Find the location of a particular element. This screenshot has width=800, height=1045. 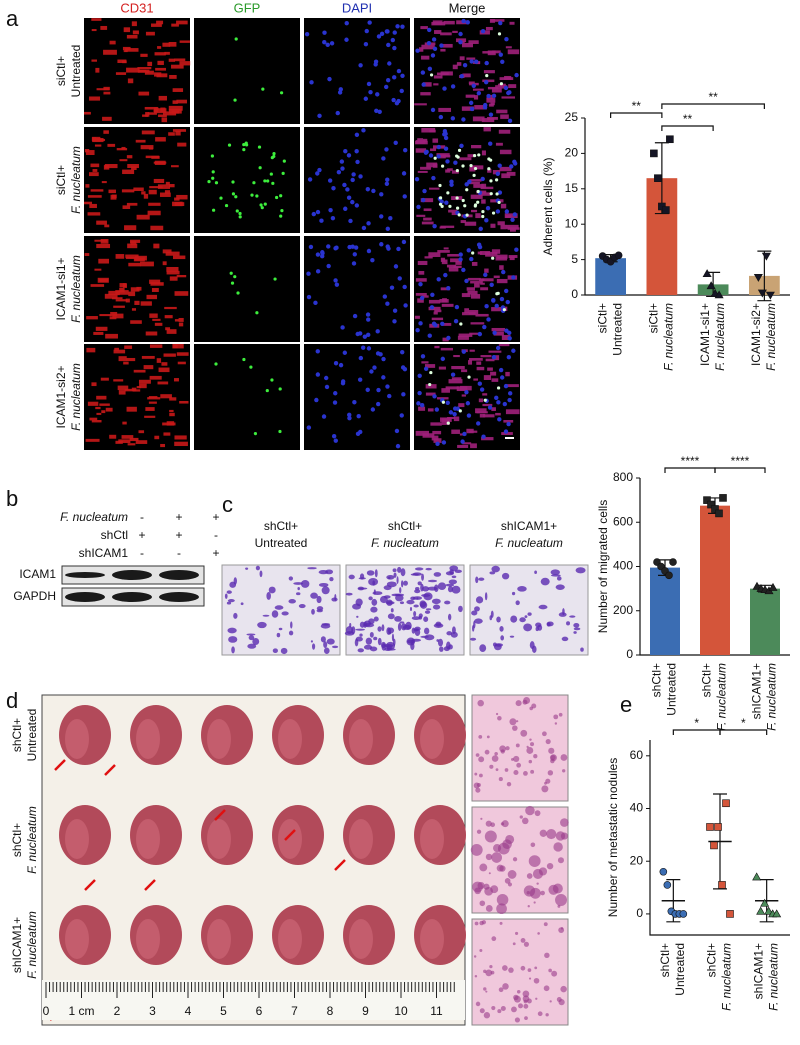

image-label: F. nucleatum is located at coordinates (529, 543).